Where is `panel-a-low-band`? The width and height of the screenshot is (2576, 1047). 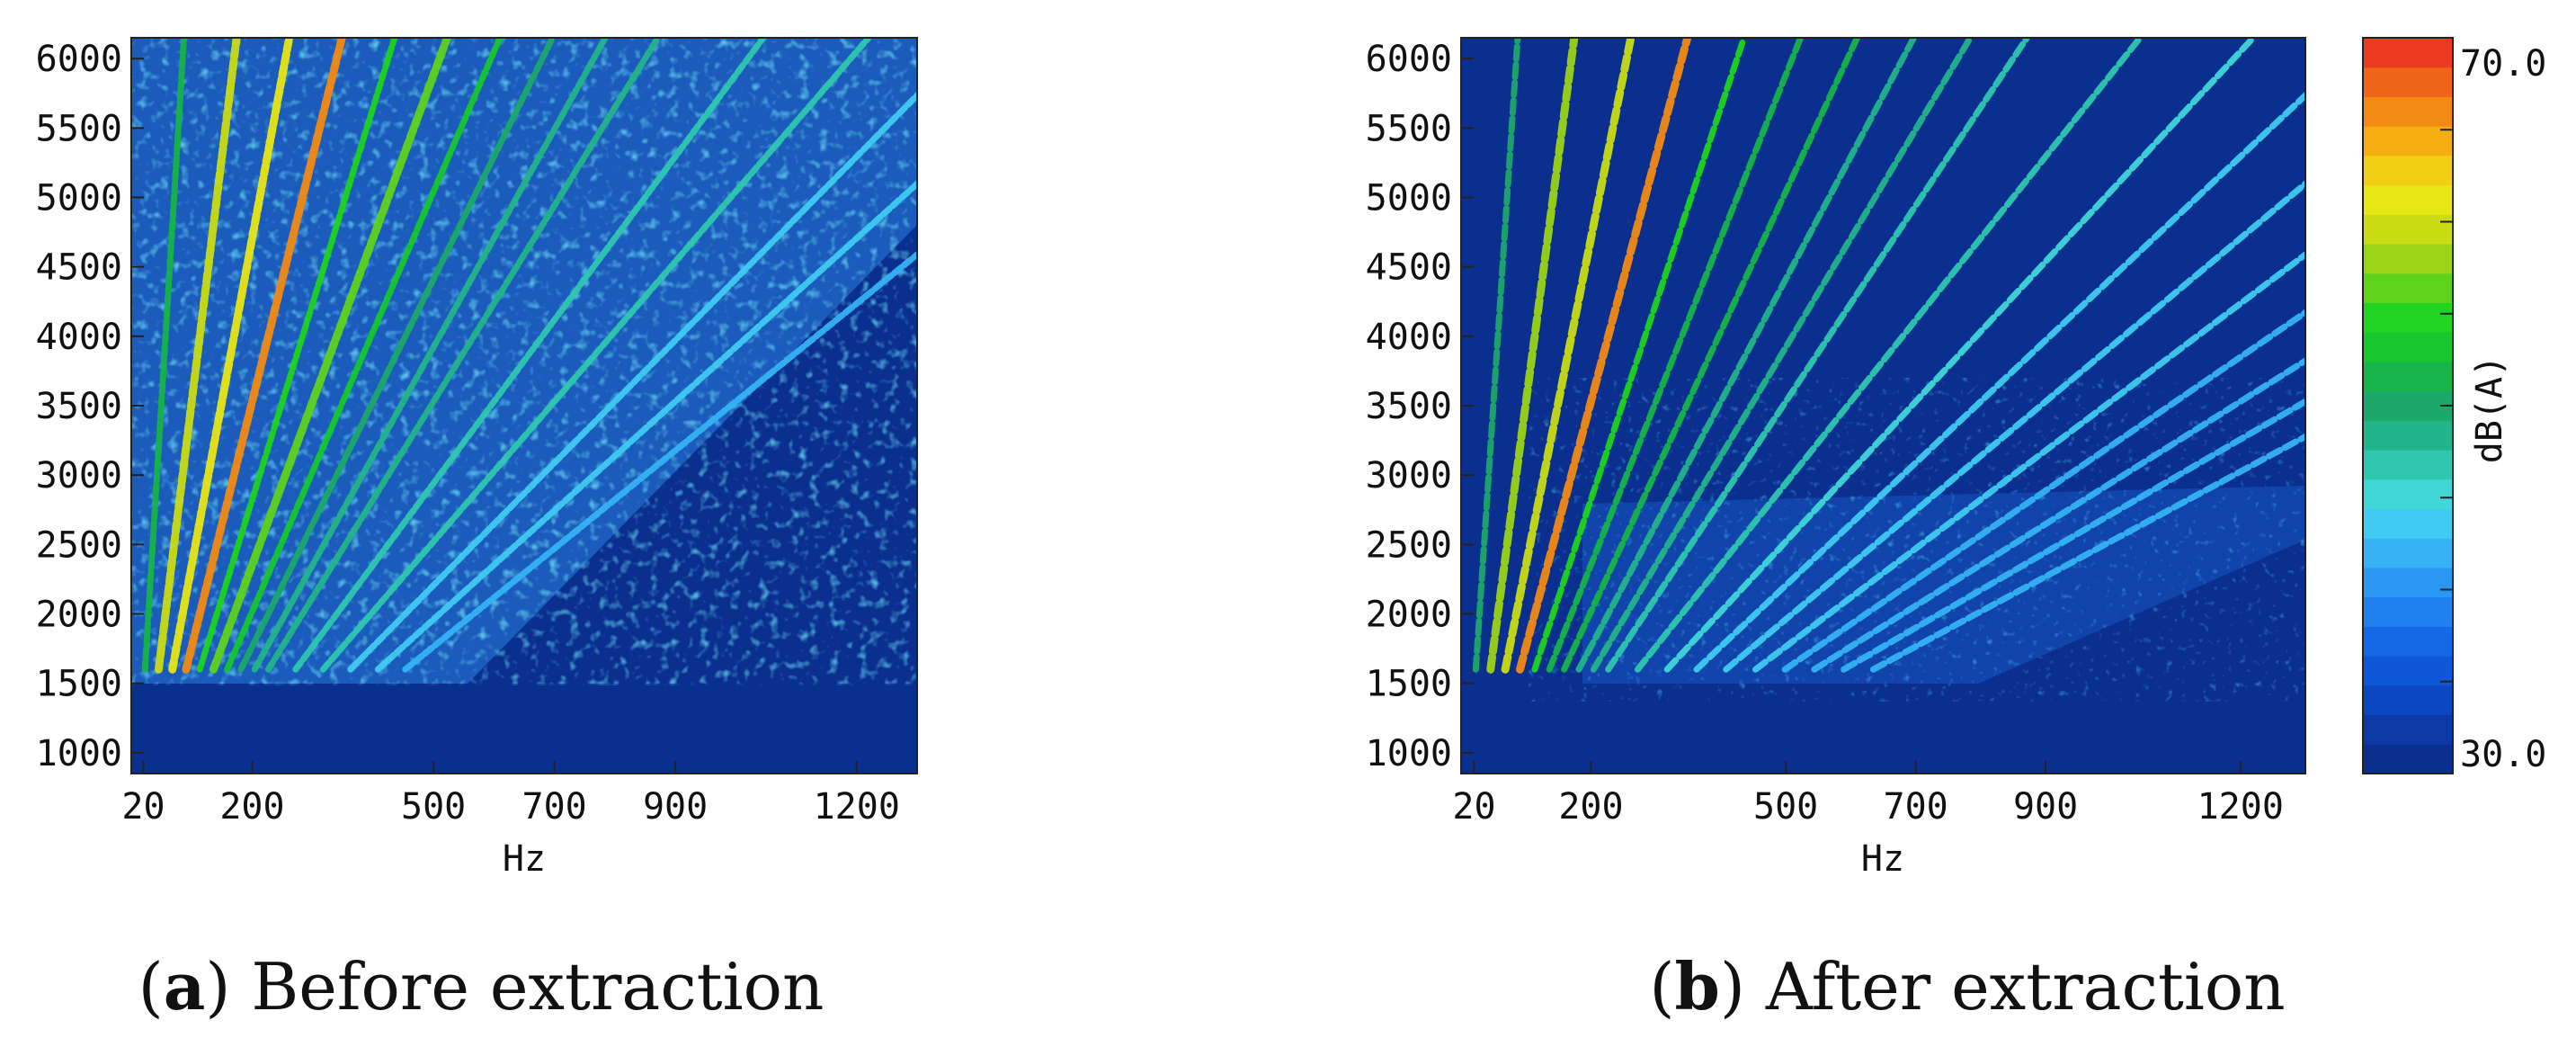 panel-a-low-band is located at coordinates (524, 729).